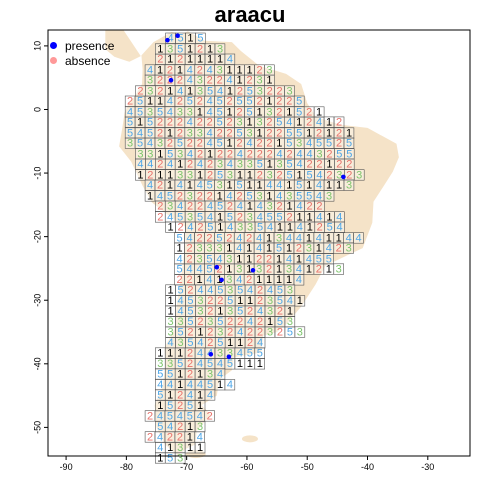 Image resolution: width=500 pixels, height=500 pixels. What do you see at coordinates (260, 343) in the screenshot?
I see `grid-cell: 4` at bounding box center [260, 343].